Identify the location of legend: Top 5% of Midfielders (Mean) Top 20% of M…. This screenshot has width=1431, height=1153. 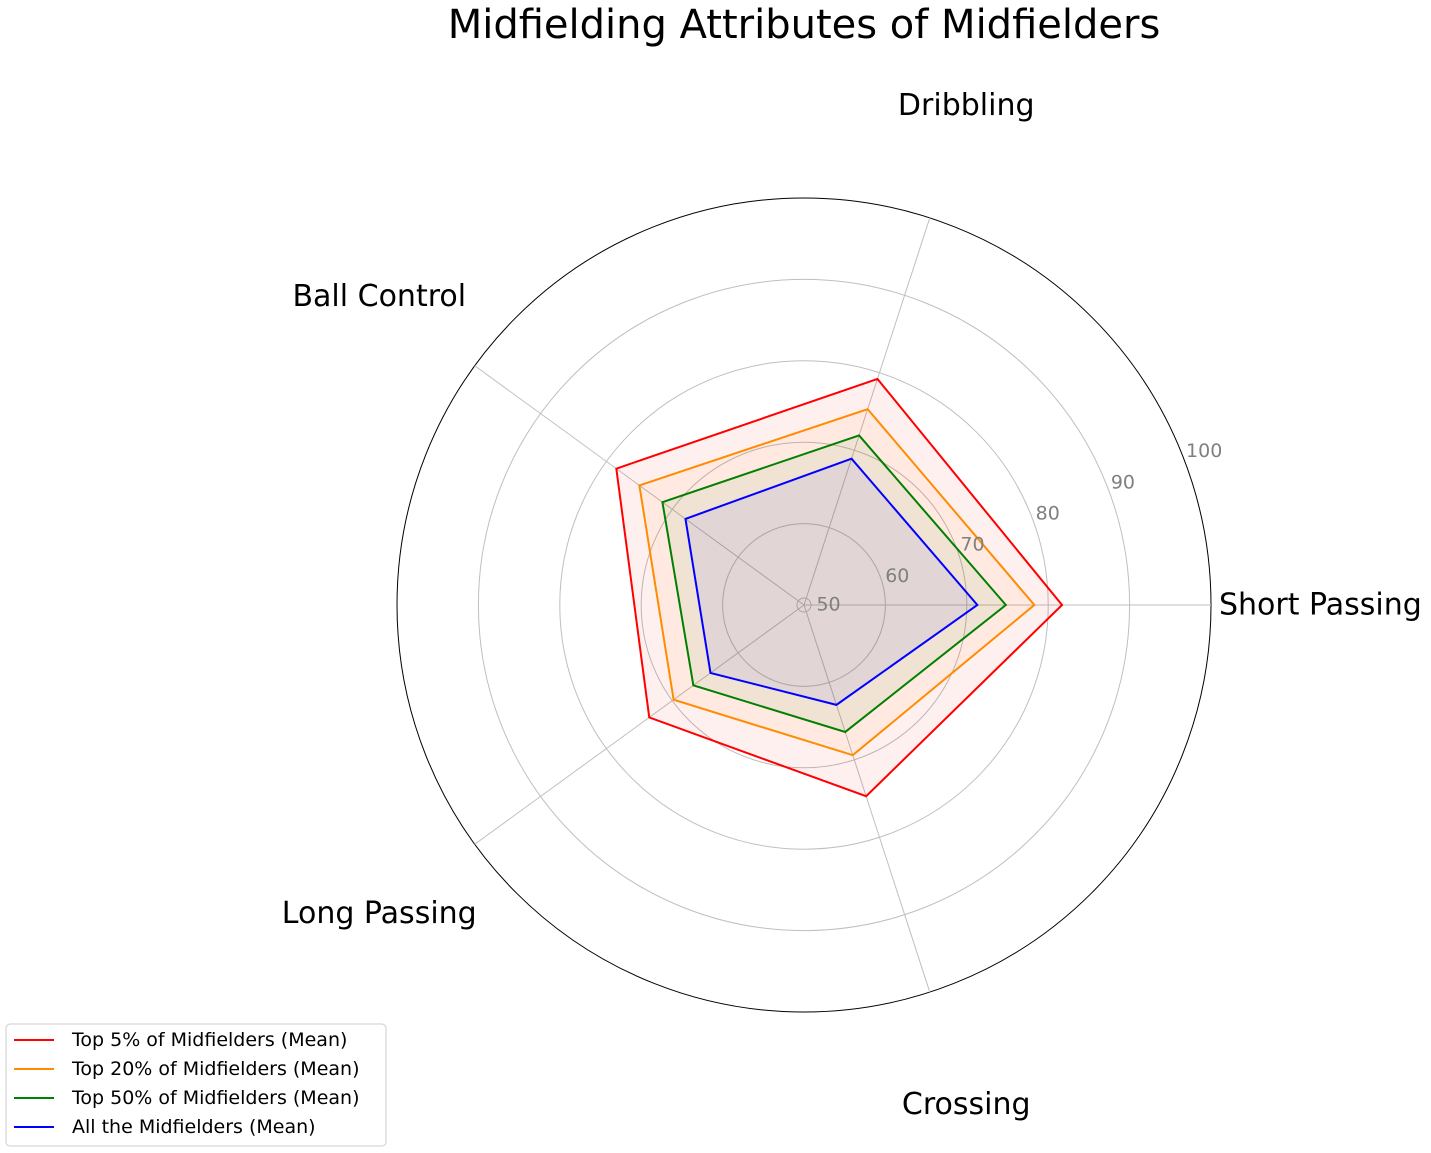
(196, 1085).